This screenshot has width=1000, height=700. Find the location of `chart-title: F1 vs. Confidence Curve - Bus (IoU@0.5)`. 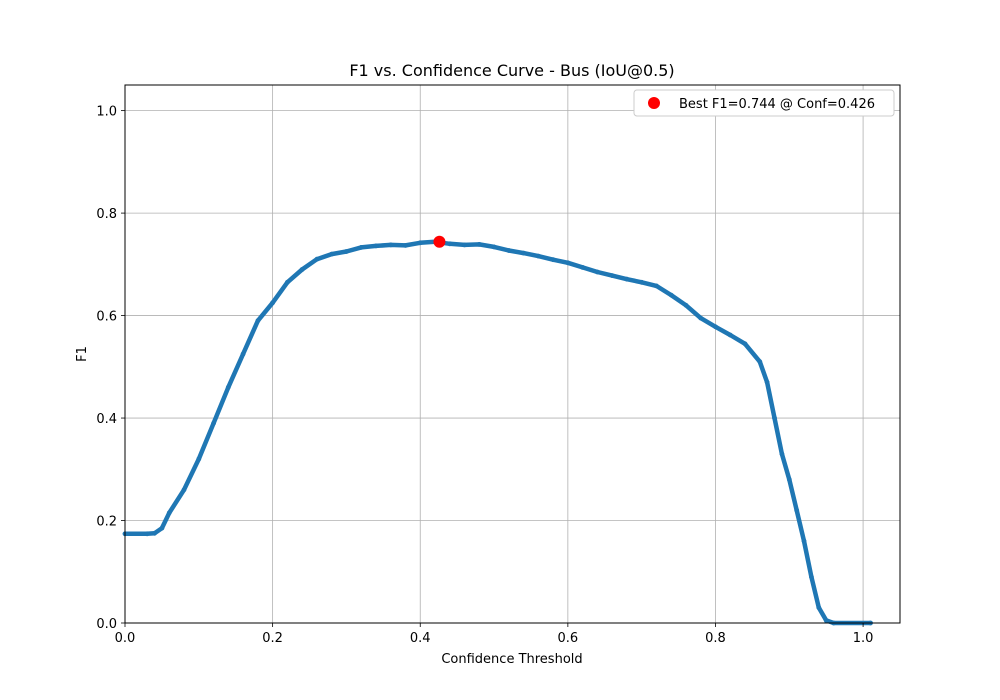

chart-title: F1 vs. Confidence Curve - Bus (IoU@0.5) is located at coordinates (511, 70).